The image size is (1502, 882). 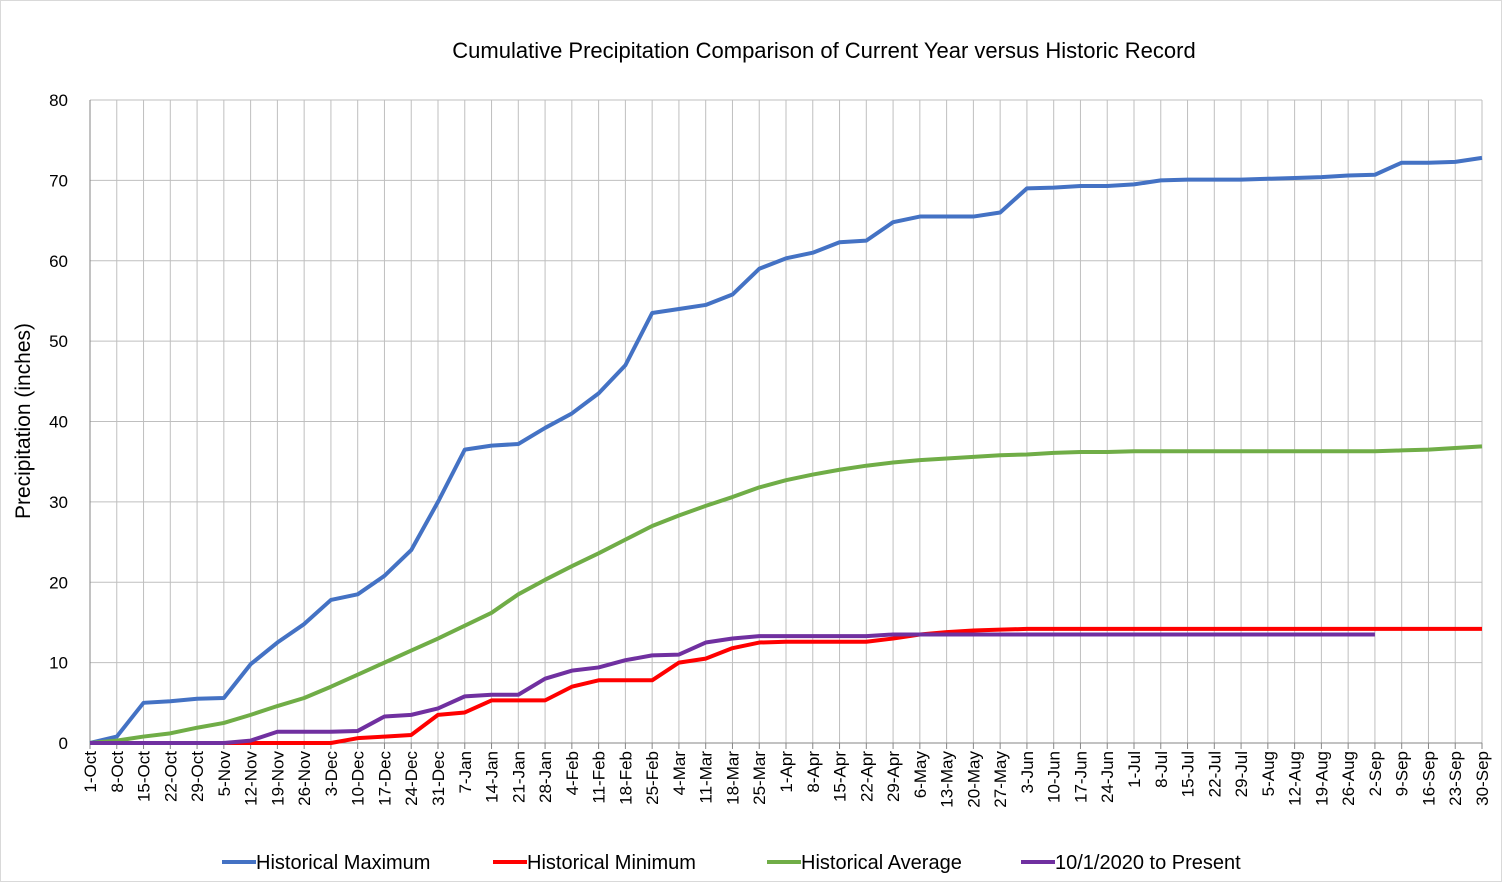 I want to click on x-tick-label: 29-Apr, so click(x=893, y=776).